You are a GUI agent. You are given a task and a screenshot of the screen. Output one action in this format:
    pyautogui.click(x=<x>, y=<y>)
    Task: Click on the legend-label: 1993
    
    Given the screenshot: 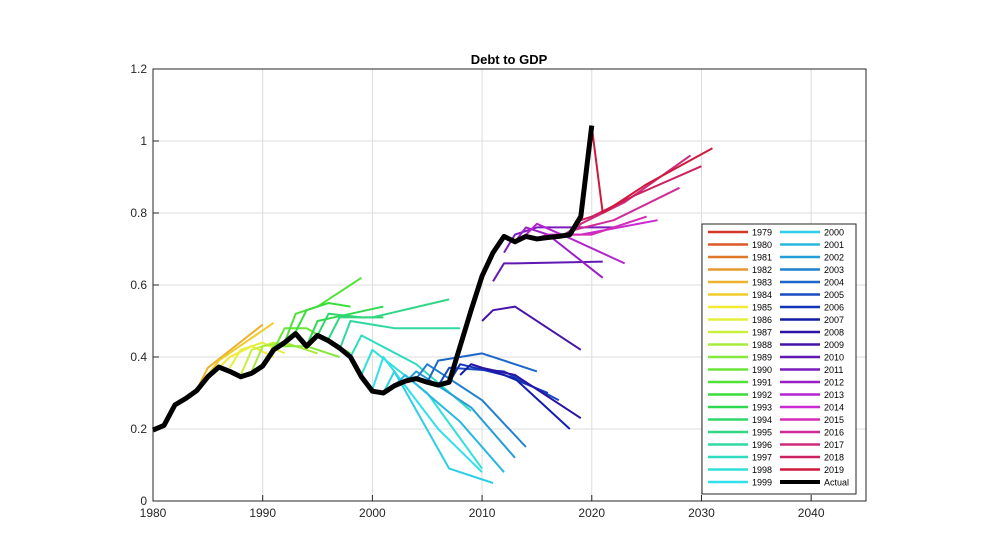 What is the action you would take?
    pyautogui.click(x=762, y=408)
    